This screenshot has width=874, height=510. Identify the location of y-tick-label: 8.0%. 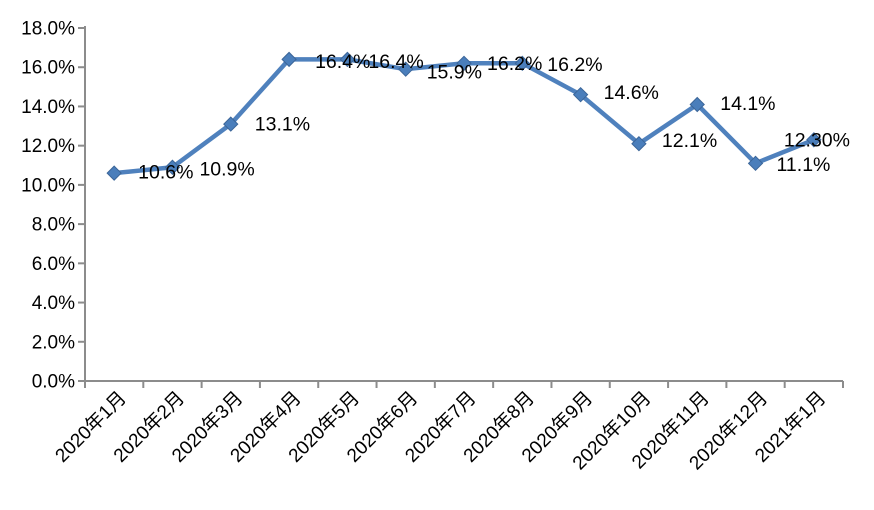
(53, 225).